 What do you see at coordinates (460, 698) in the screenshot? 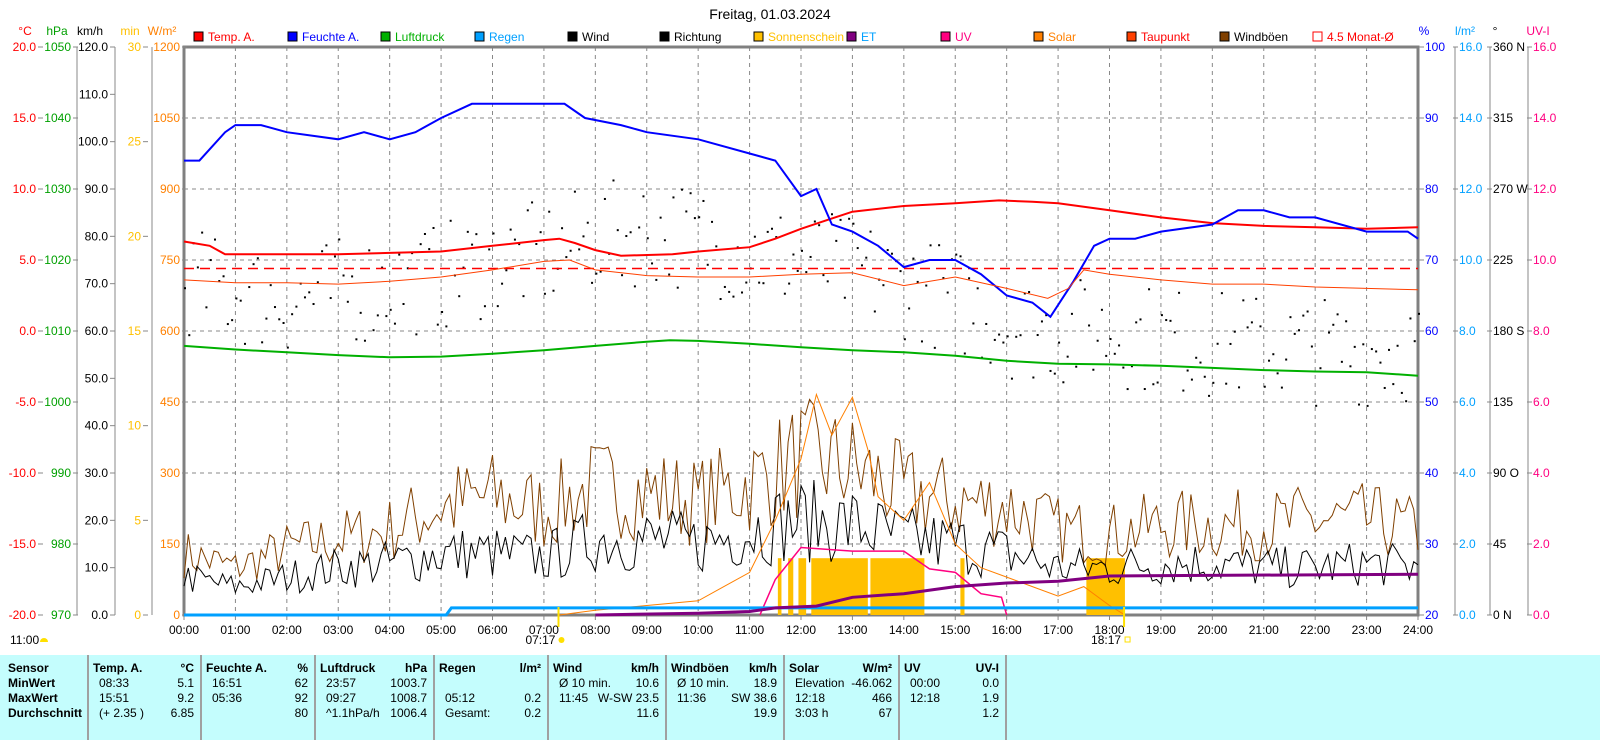
I see `stat-time: 05:12` at bounding box center [460, 698].